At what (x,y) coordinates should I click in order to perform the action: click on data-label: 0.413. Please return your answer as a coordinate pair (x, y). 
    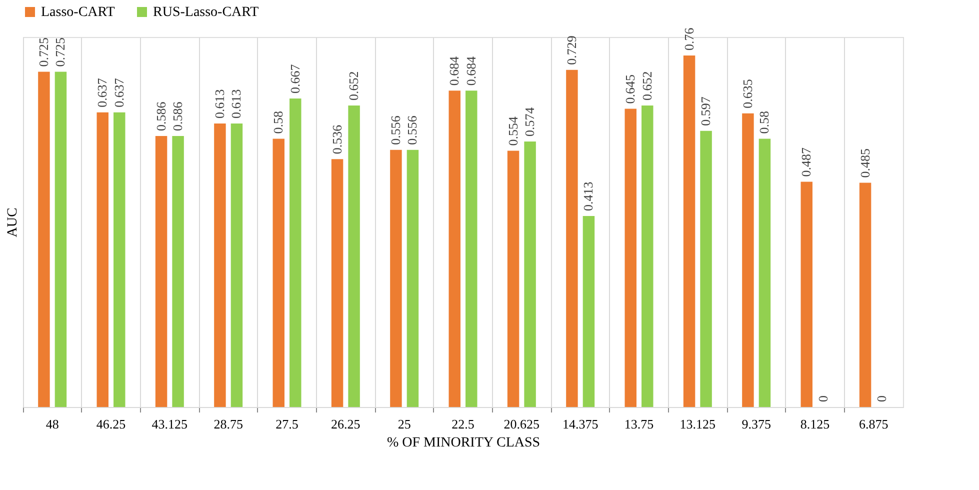
    Looking at the image, I should click on (588, 196).